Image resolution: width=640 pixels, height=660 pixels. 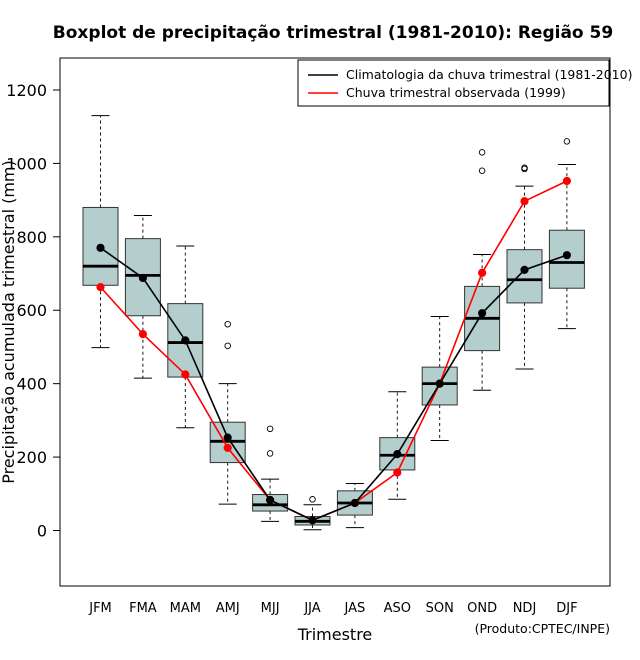 I want to click on credit-text: (Produto:CPTEC/INPE), so click(x=542, y=628).